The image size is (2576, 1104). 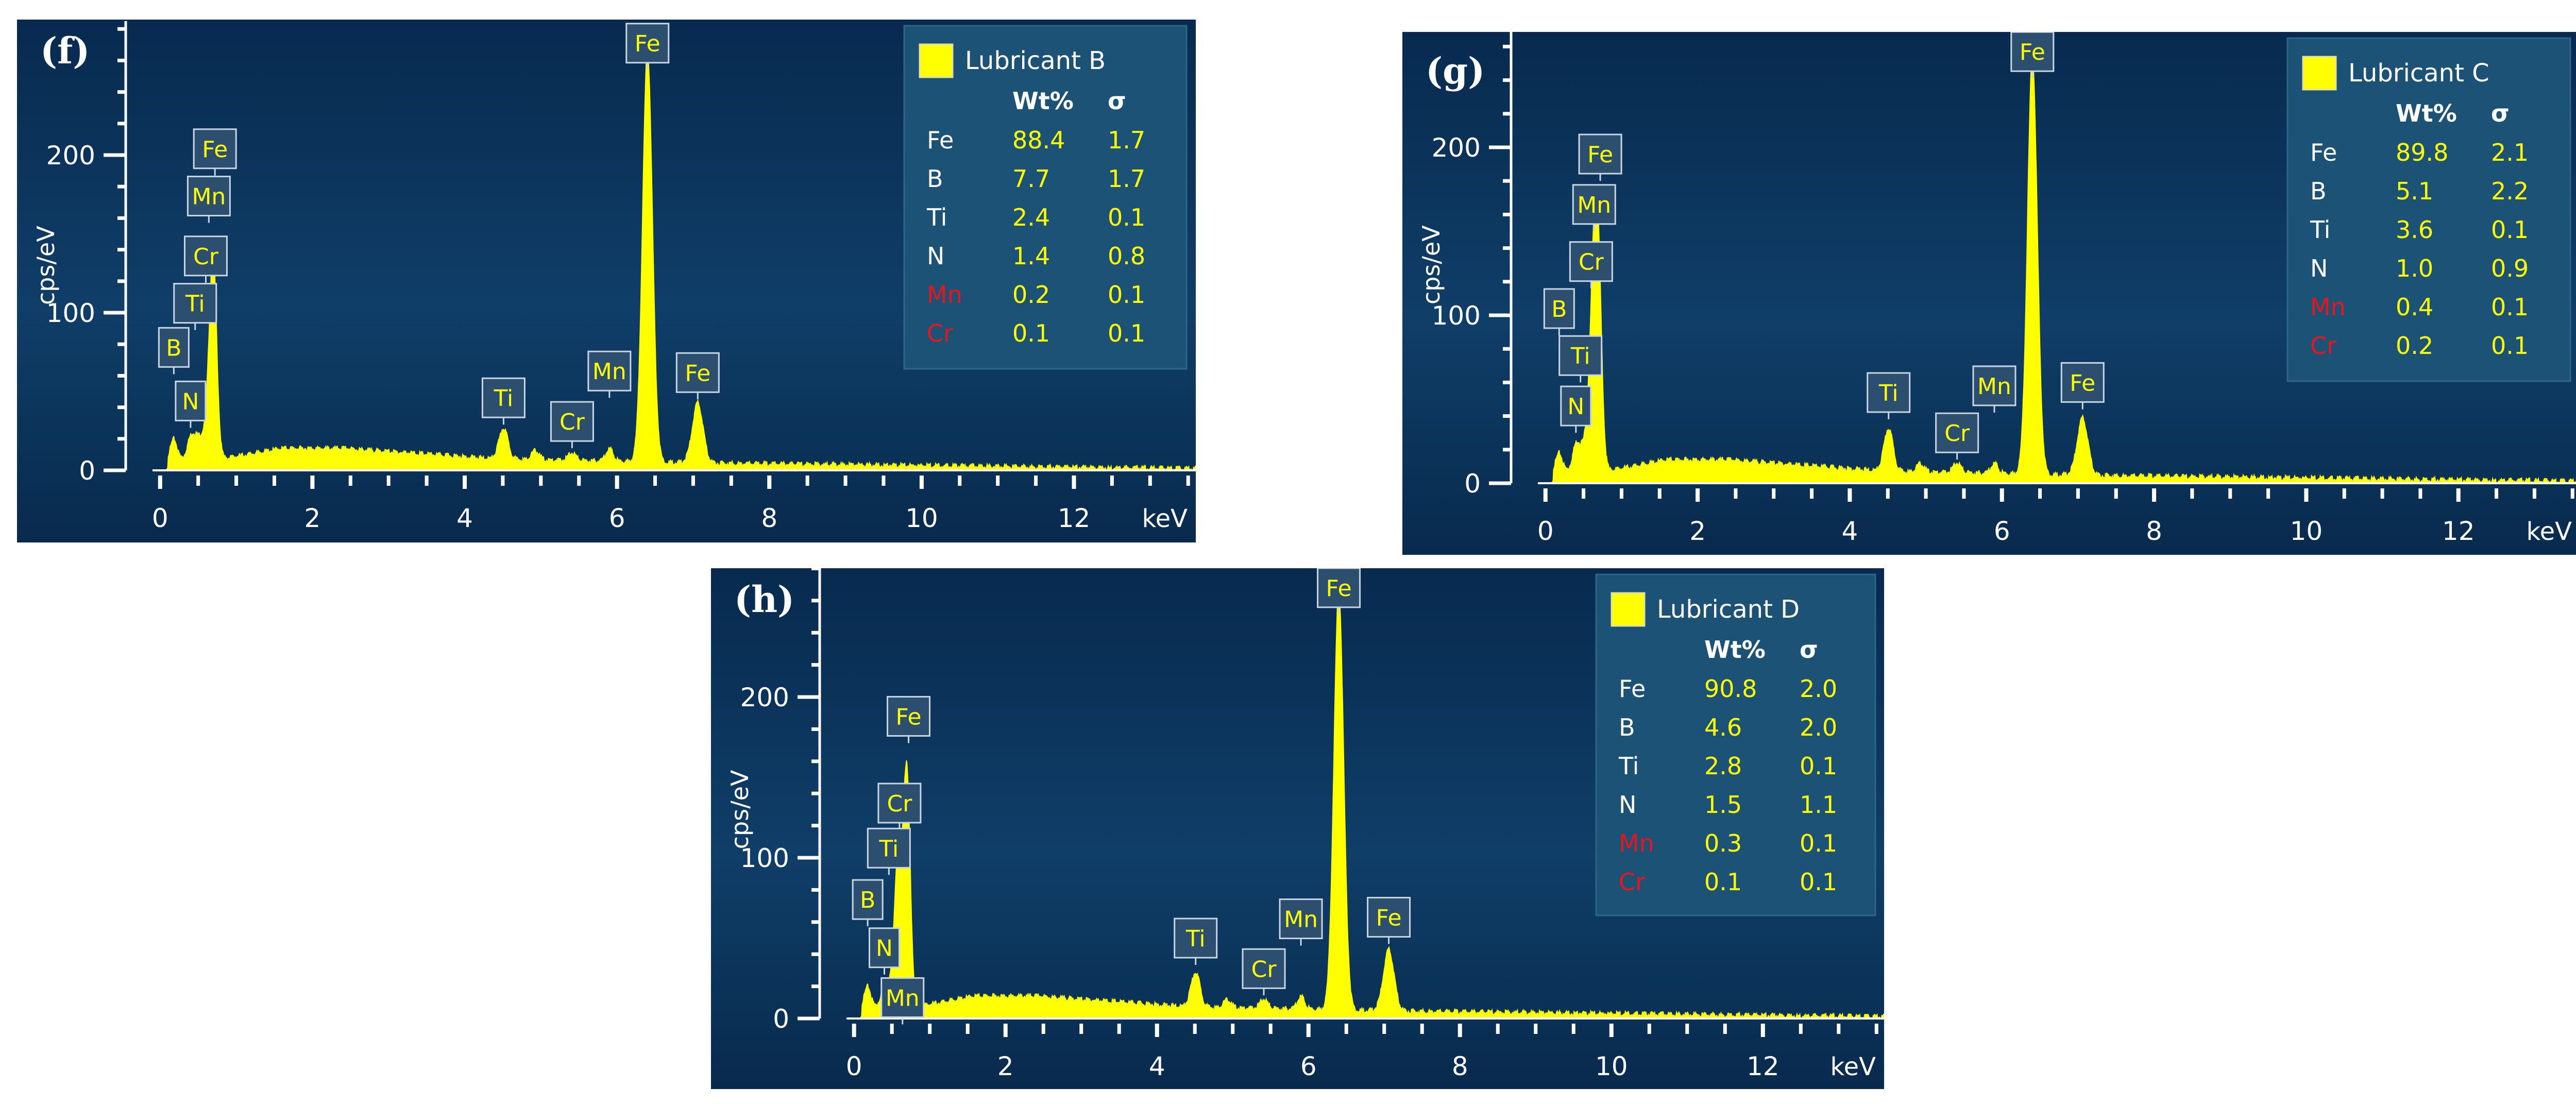 What do you see at coordinates (2306, 531) in the screenshot?
I see `x-tick-label: 10` at bounding box center [2306, 531].